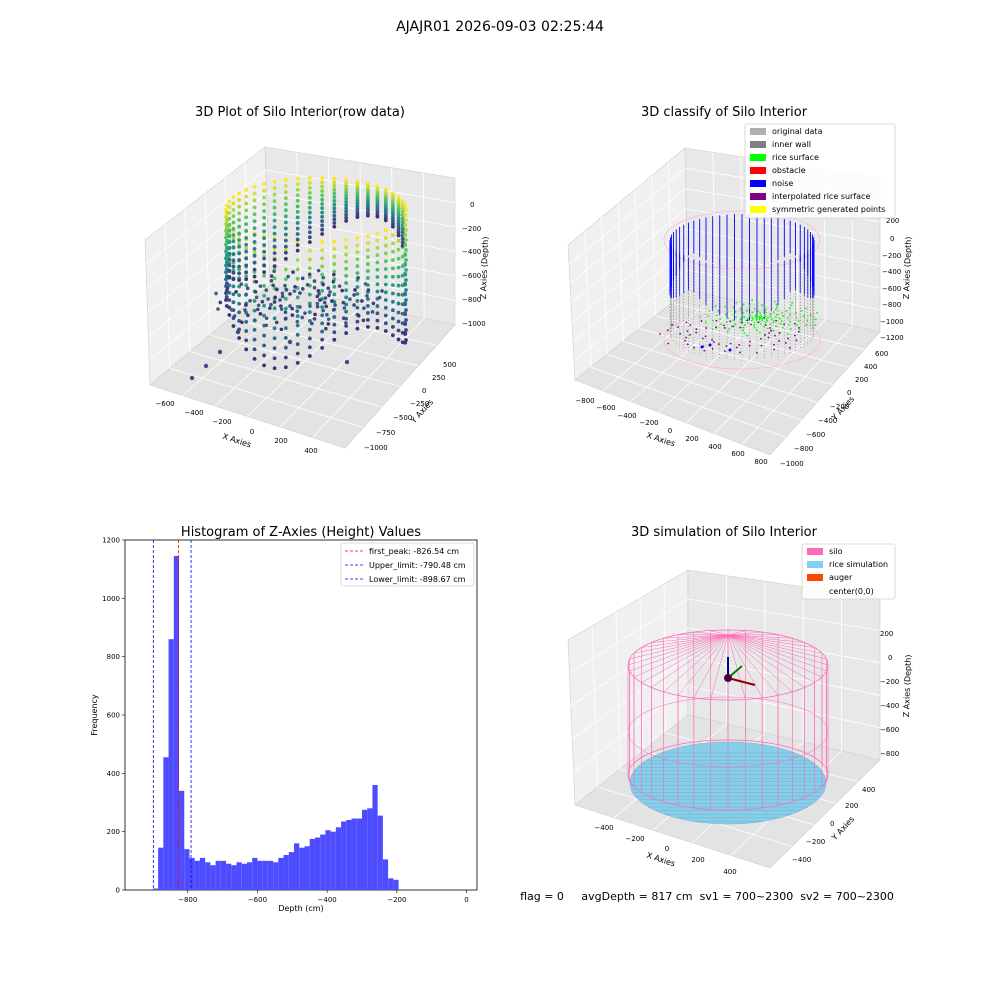  Describe the element at coordinates (815, 564) in the screenshot. I see `legend-swatch-rice-sim` at that location.